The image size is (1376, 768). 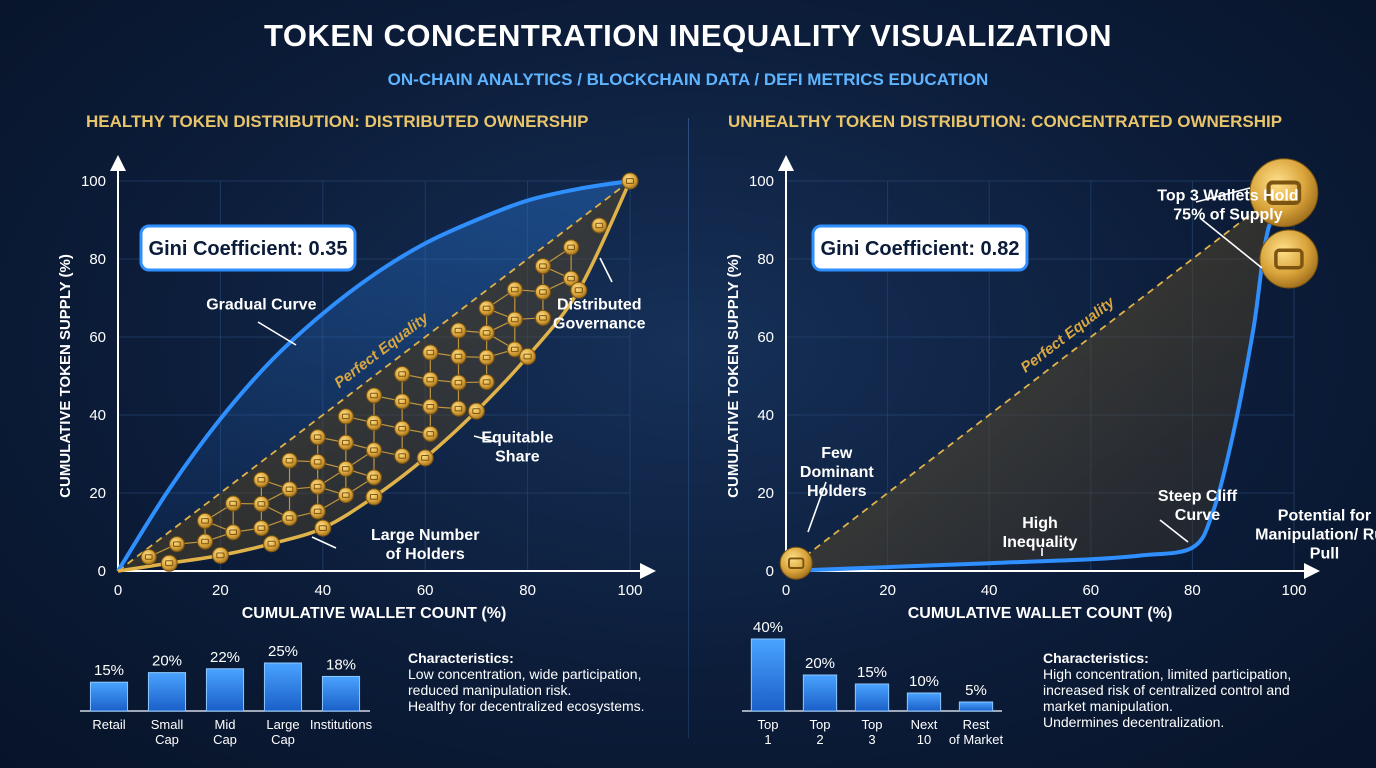 I want to click on dominant-holder-coin, so click(x=796, y=563).